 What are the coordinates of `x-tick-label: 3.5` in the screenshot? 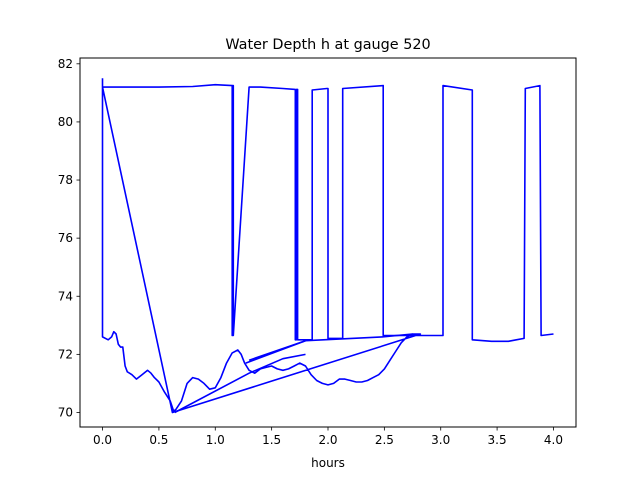 It's located at (497, 440).